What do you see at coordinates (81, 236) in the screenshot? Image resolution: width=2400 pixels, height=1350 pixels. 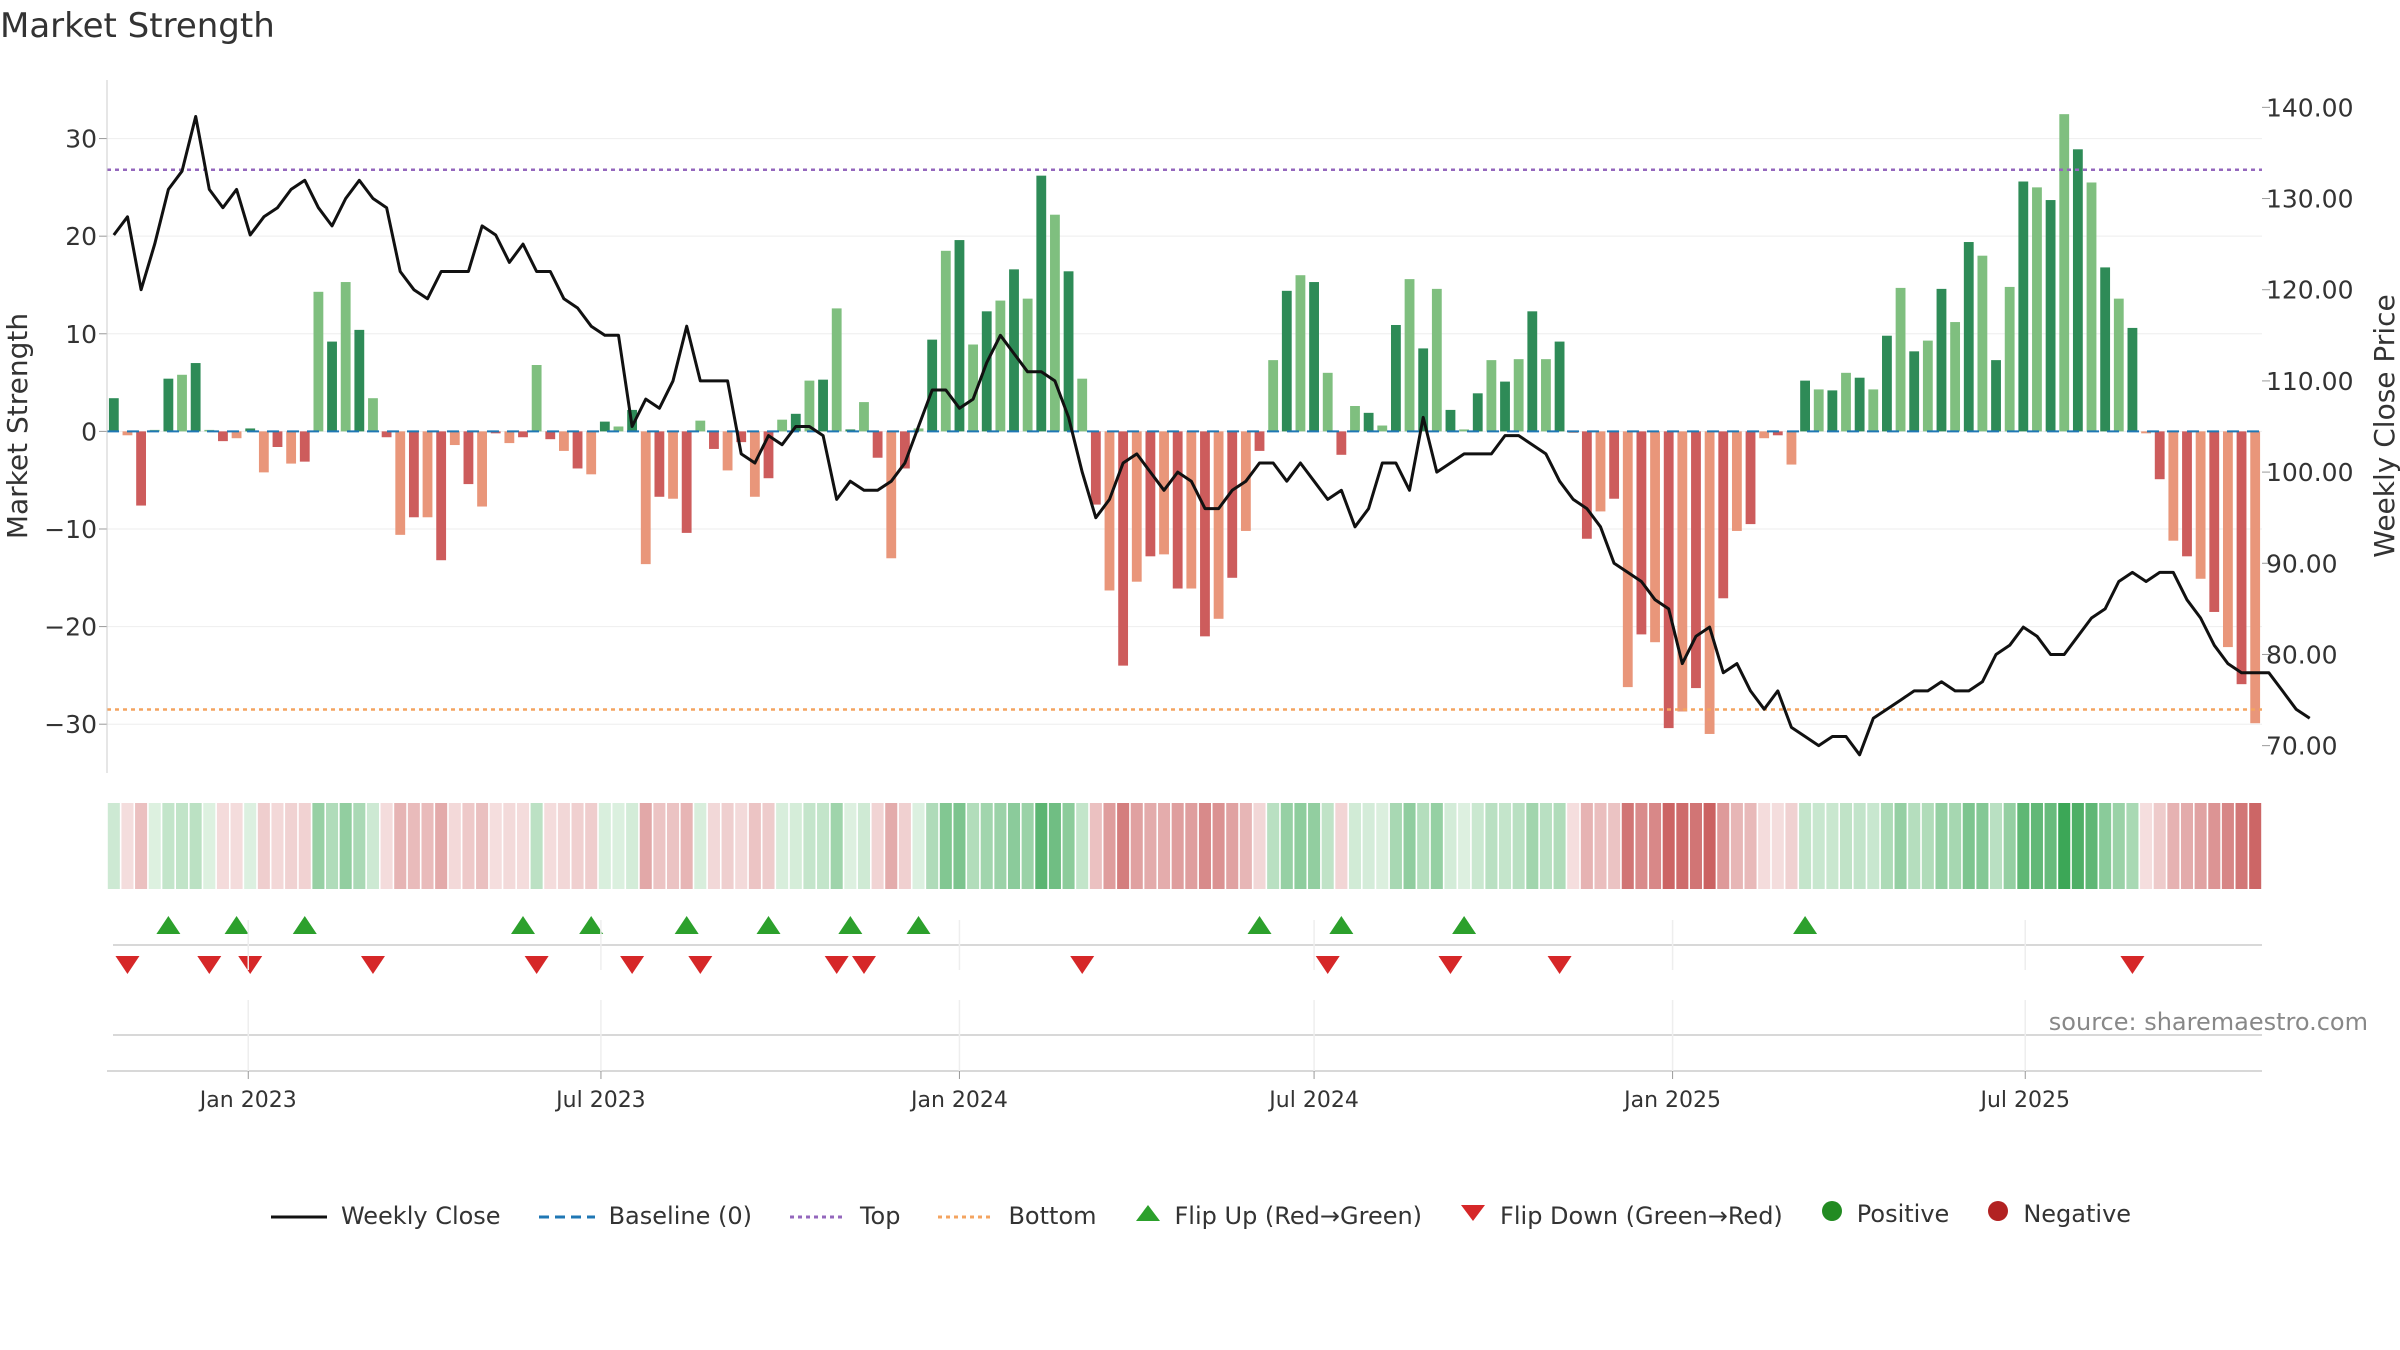 I see `y-tick-label: 20` at bounding box center [81, 236].